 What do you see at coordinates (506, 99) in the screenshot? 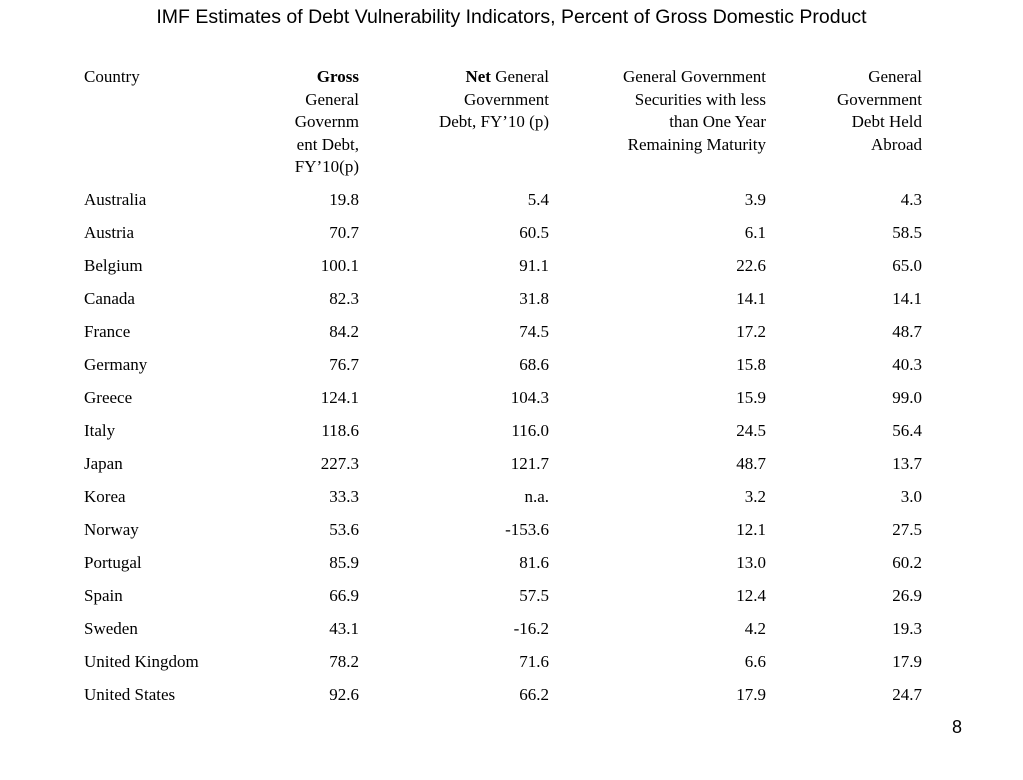
I see `header-net-line: Government` at bounding box center [506, 99].